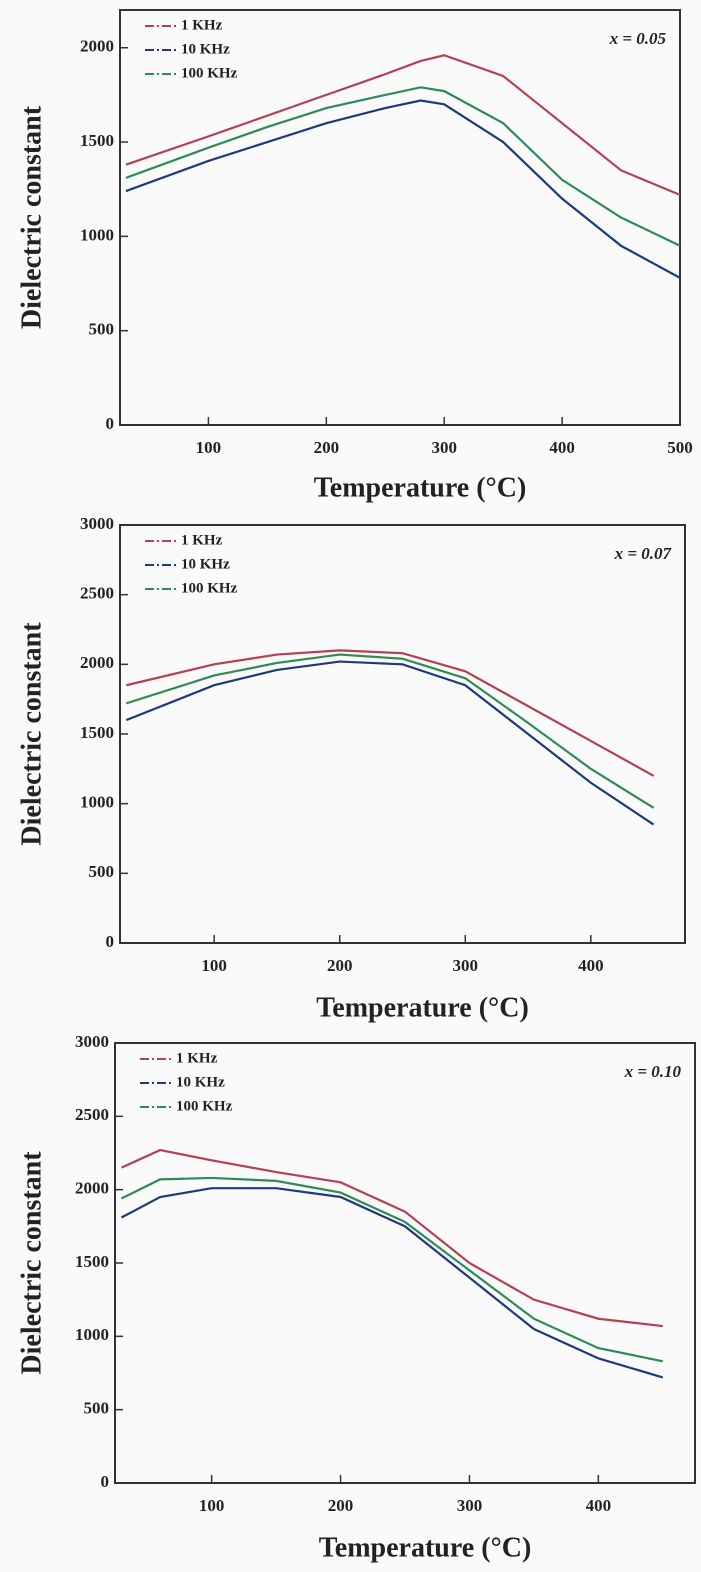  Describe the element at coordinates (643, 553) in the screenshot. I see `annotation: x = 0.07` at that location.